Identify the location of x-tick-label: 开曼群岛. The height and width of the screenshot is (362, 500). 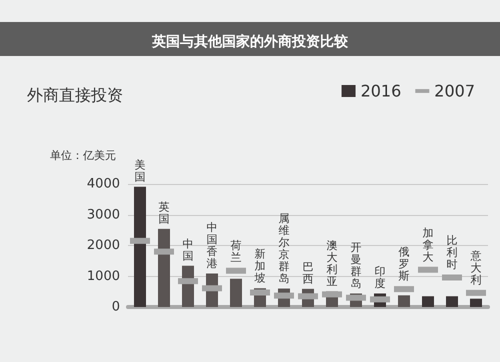
(356, 265).